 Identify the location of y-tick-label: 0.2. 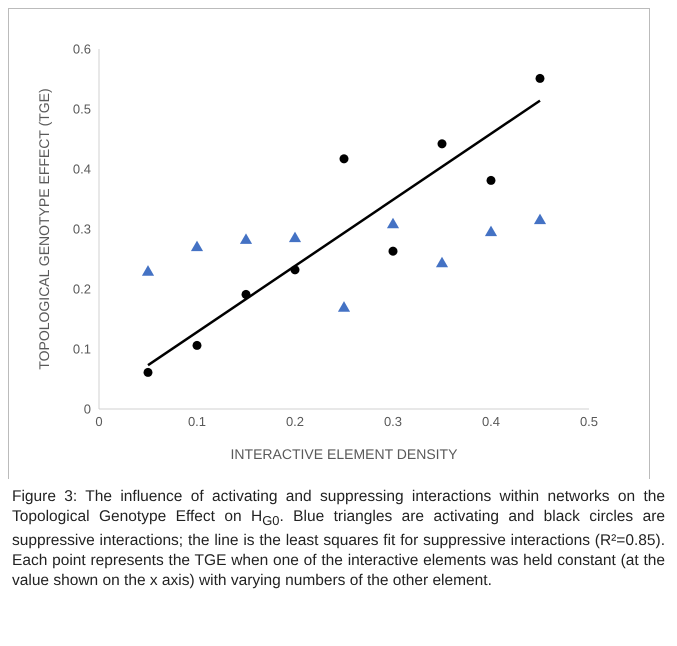
(81, 289).